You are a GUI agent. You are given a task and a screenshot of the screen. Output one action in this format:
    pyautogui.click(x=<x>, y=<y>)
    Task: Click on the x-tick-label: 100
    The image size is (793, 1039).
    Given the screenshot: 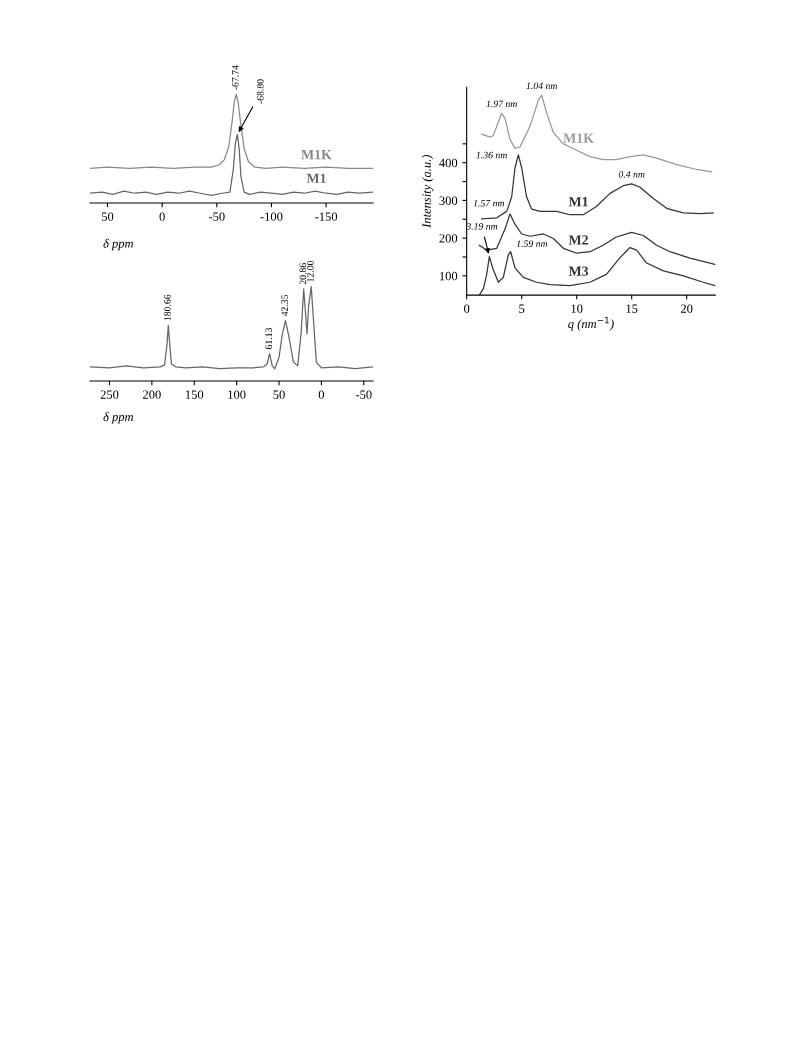 What is the action you would take?
    pyautogui.click(x=237, y=394)
    